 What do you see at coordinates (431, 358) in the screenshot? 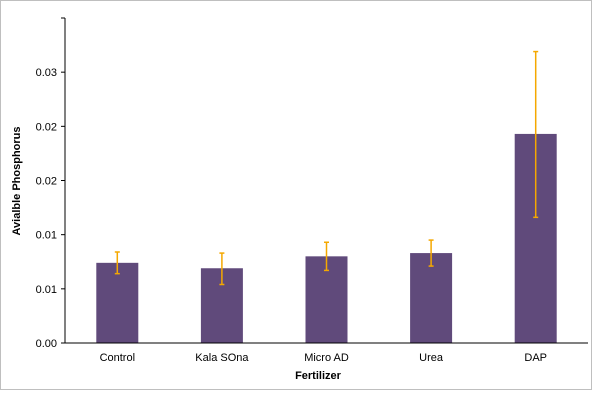
I see `x-tick-label: Urea` at bounding box center [431, 358].